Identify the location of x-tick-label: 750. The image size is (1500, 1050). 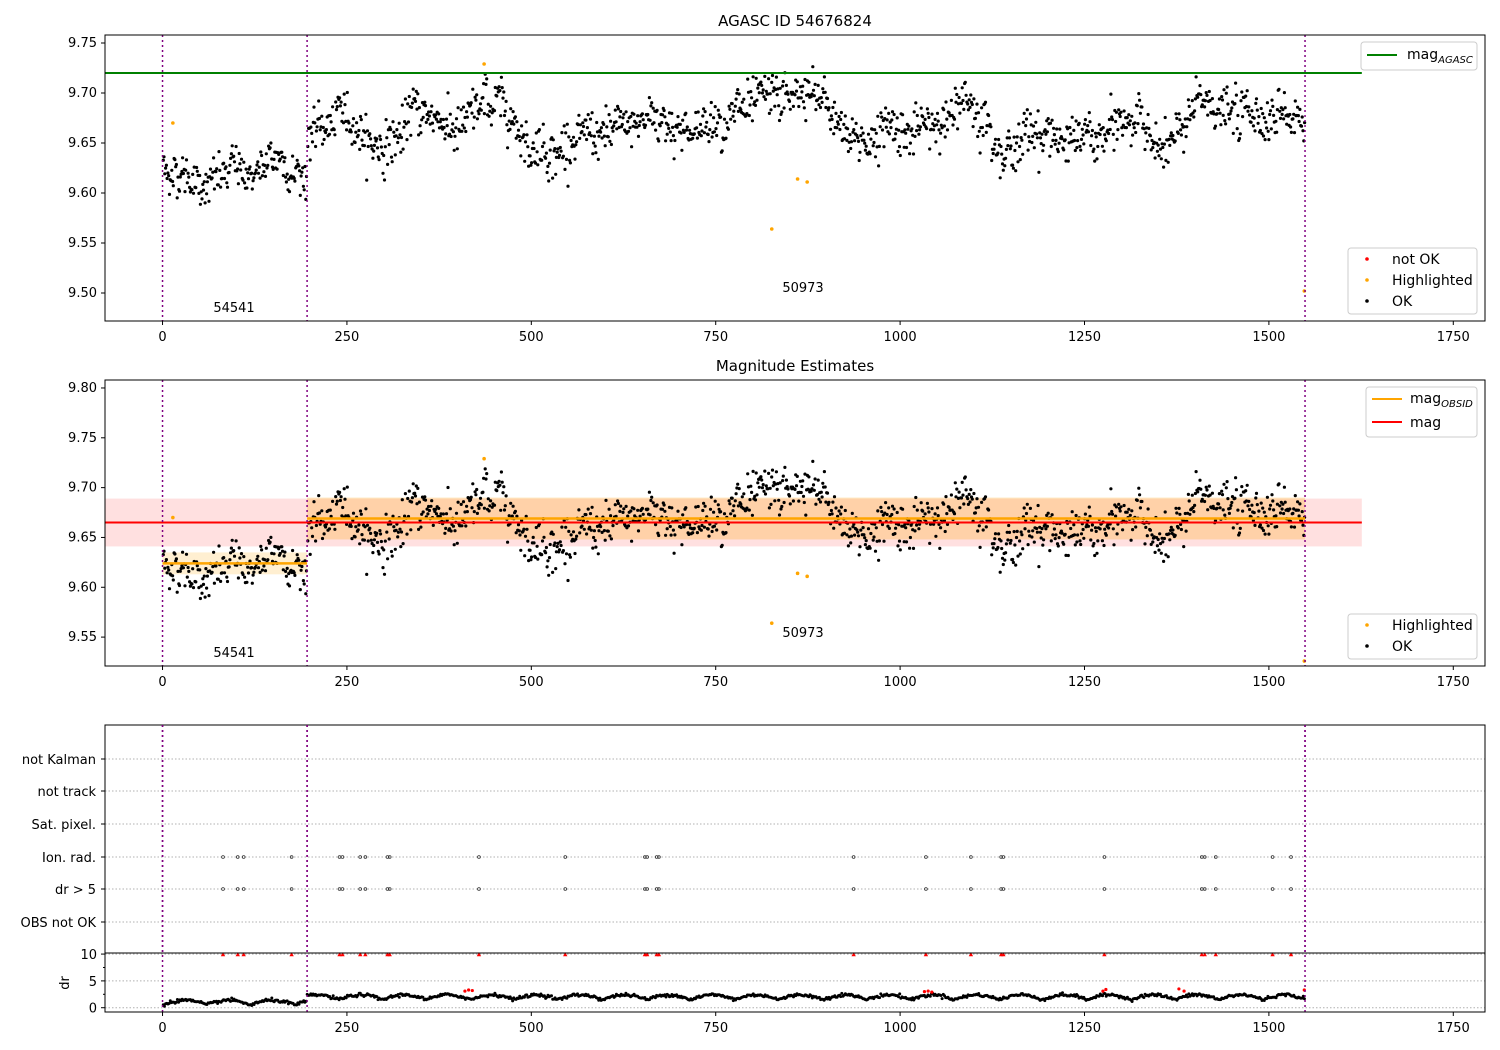
(715, 1028).